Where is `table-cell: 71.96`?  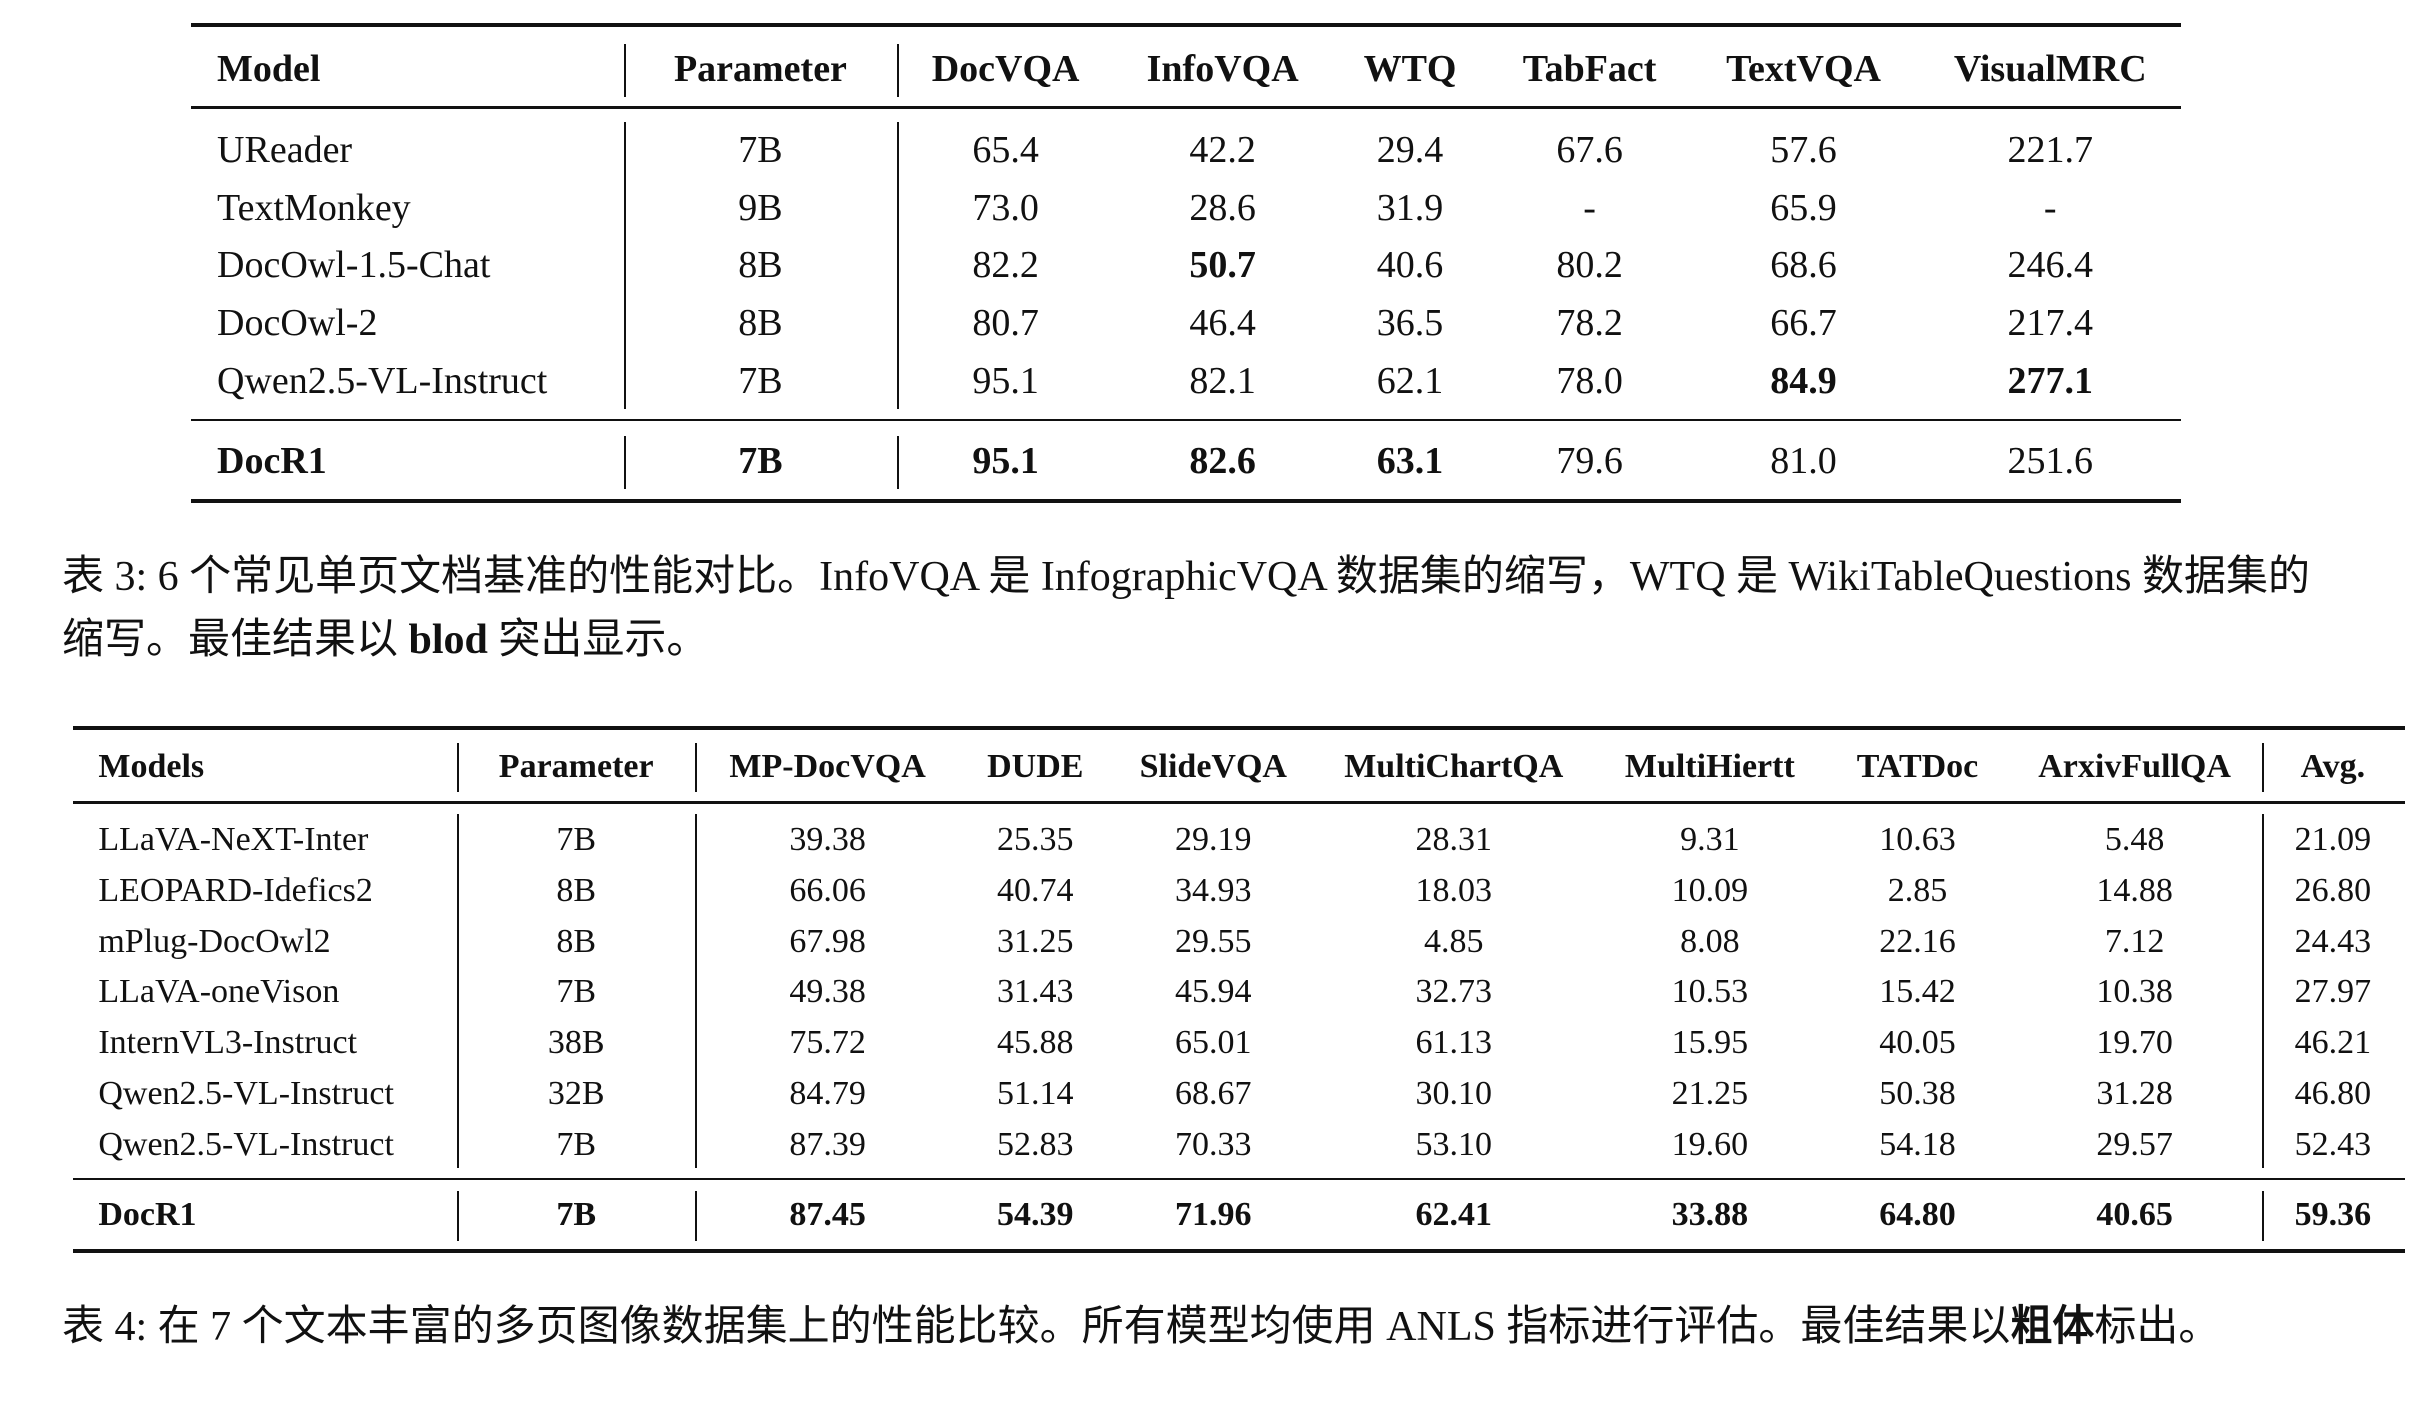
table-cell: 71.96 is located at coordinates (1213, 1214).